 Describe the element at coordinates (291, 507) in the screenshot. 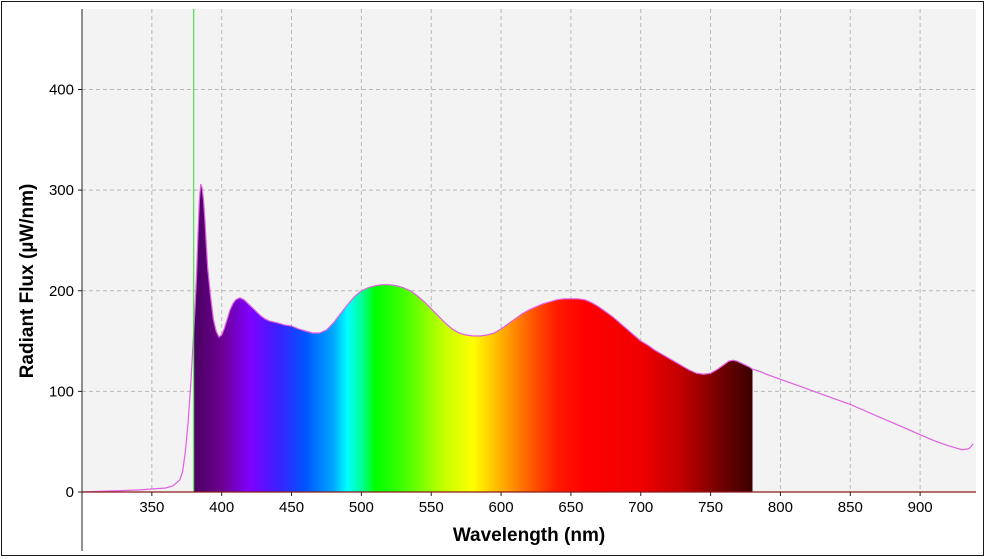

I see `x-tick-label: 450` at that location.